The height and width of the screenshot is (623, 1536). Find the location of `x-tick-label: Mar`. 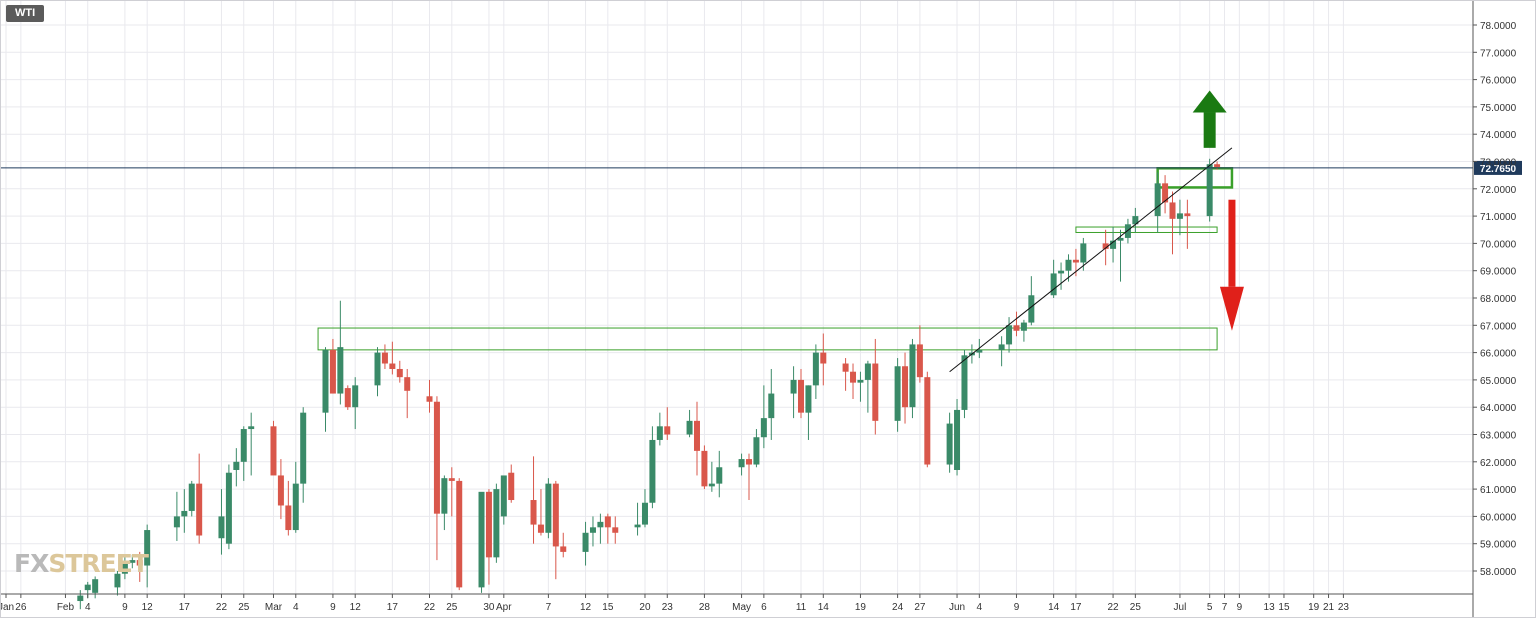

x-tick-label: Mar is located at coordinates (274, 607).